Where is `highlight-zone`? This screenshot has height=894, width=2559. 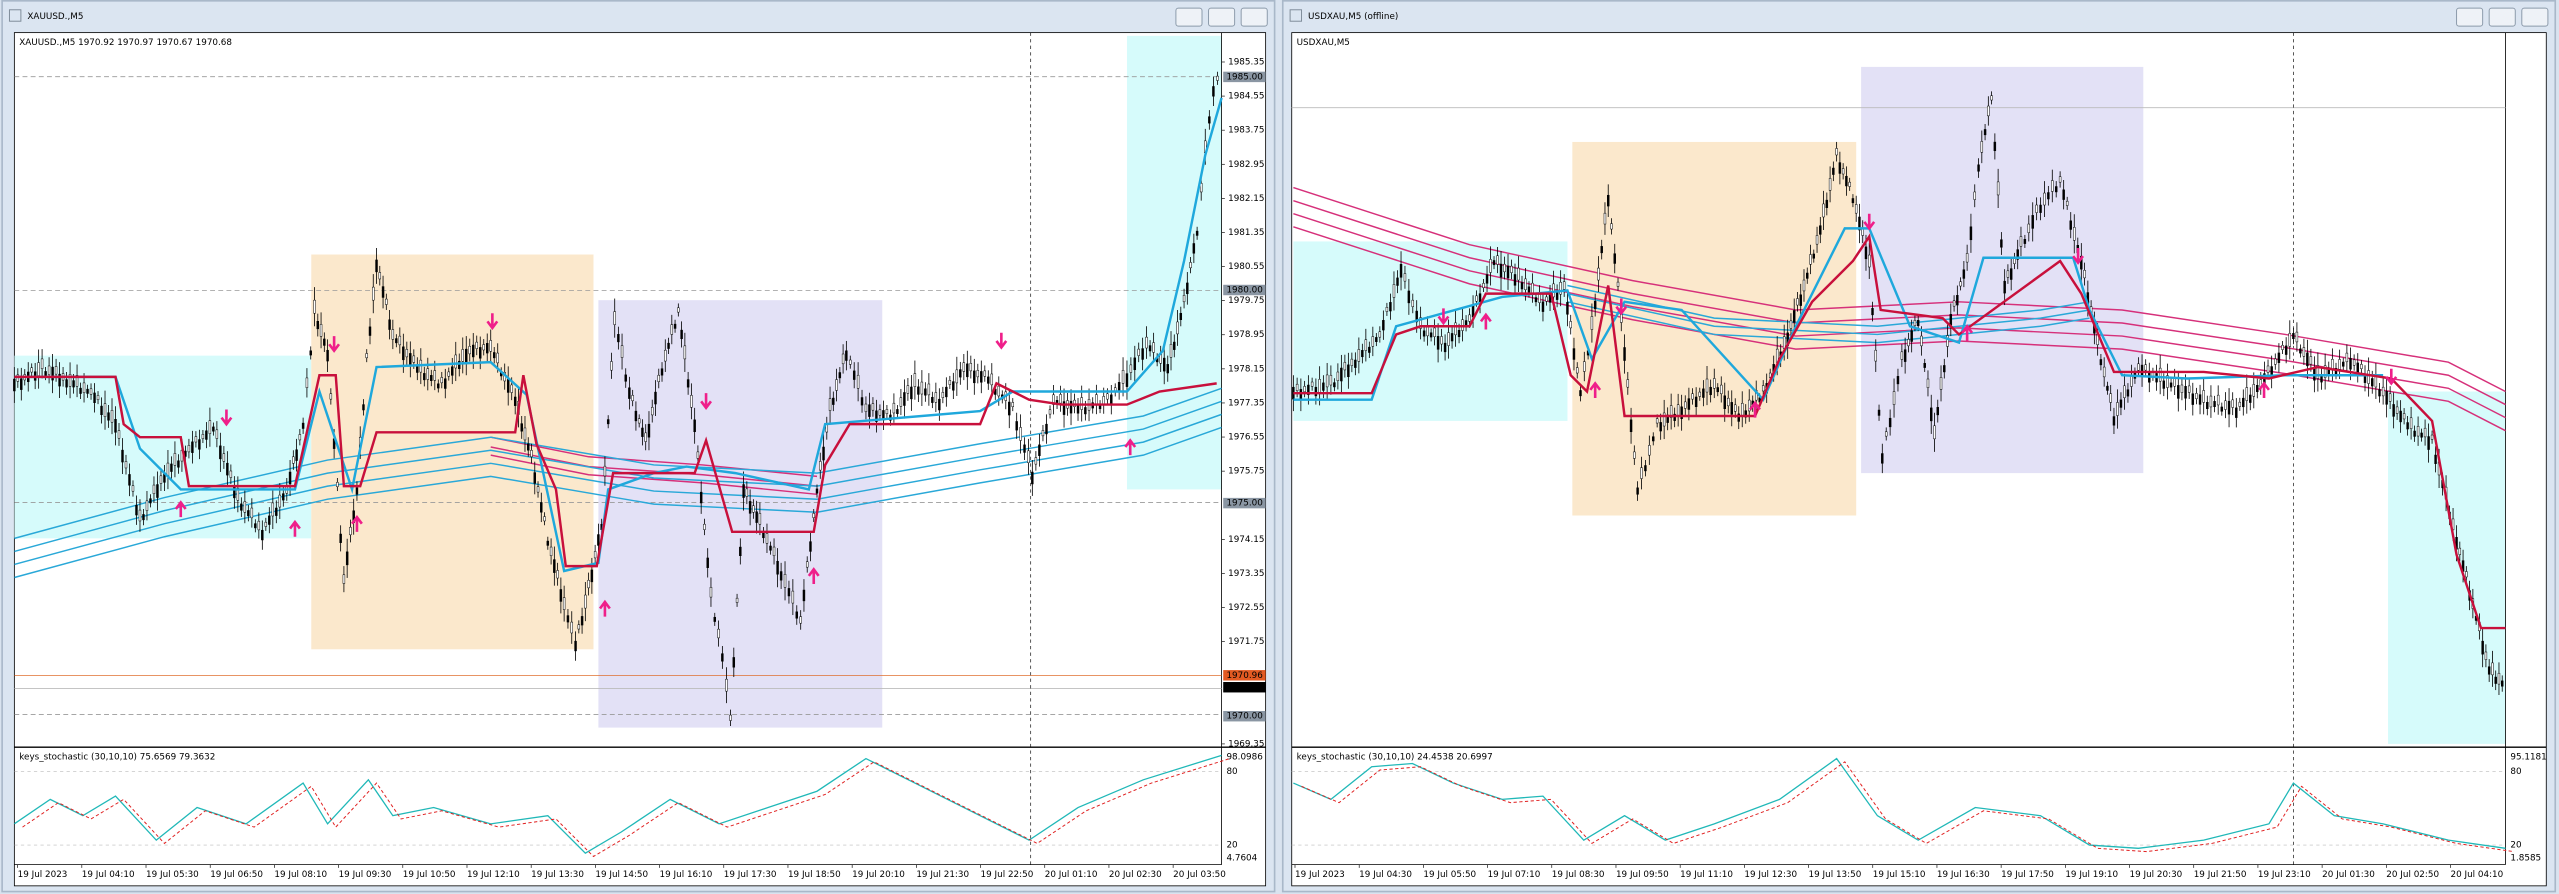
highlight-zone is located at coordinates (1714, 328).